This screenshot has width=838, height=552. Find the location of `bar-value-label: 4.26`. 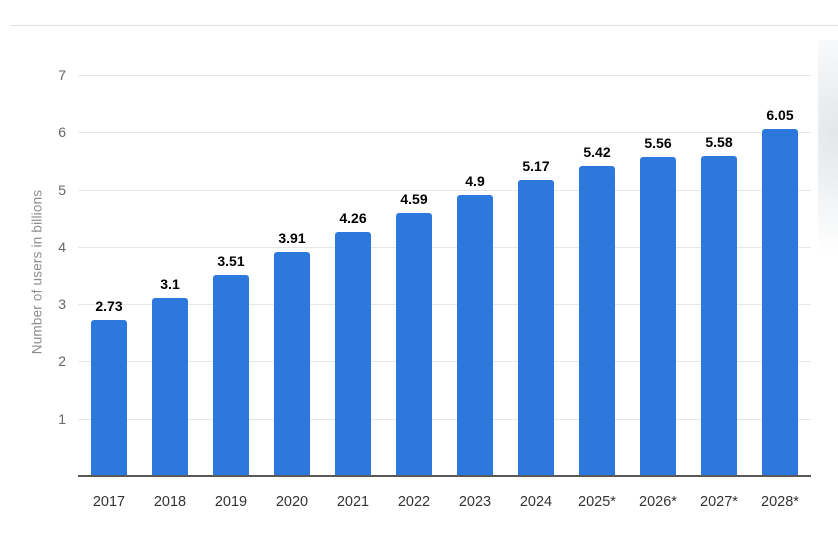

bar-value-label: 4.26 is located at coordinates (353, 218).